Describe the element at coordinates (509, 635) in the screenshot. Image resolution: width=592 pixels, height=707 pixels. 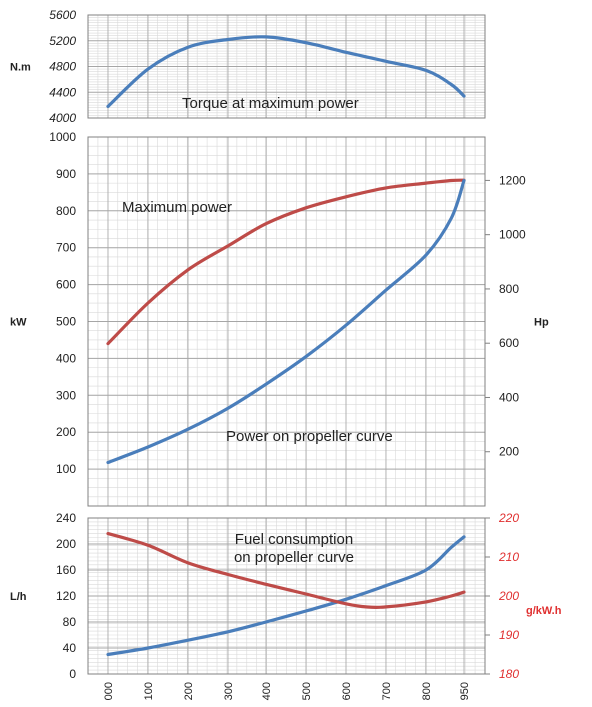
I see `y2-tick-label: 190` at that location.